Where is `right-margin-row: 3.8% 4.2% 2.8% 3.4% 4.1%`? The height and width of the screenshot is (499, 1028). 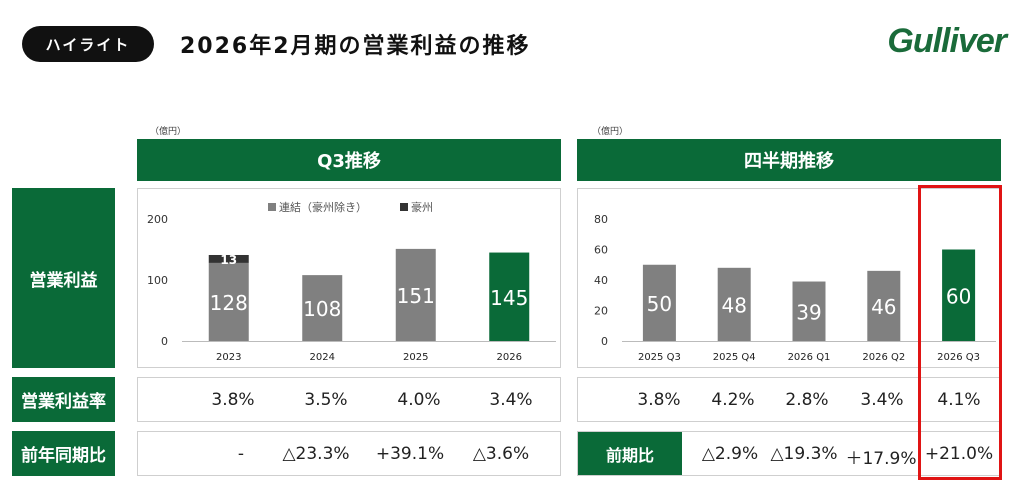
right-margin-row: 3.8% 4.2% 2.8% 3.4% 4.1% is located at coordinates (789, 399).